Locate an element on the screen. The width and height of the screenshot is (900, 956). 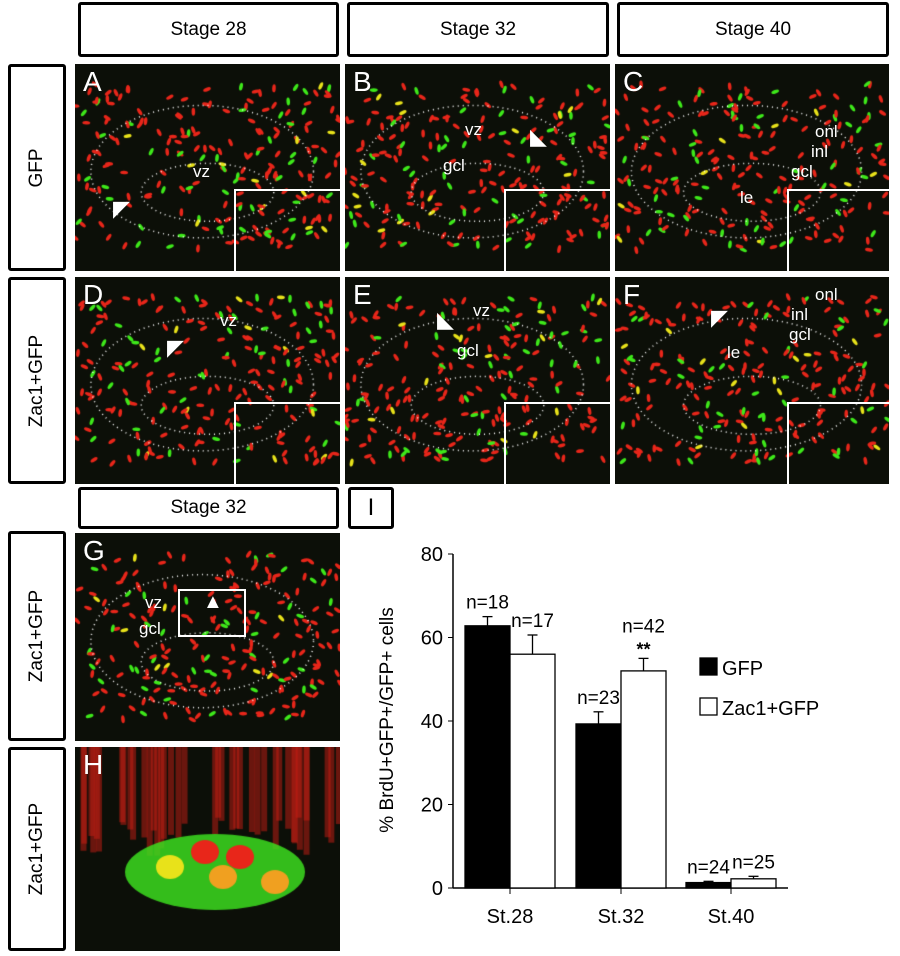
micrograph-c: C onl inl gcl le is located at coordinates (752, 167).